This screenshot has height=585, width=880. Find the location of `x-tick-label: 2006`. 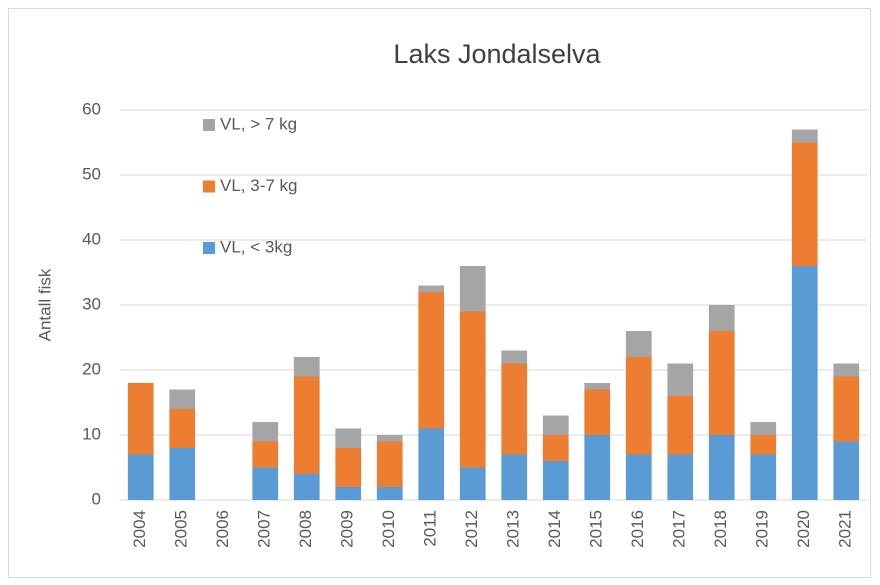

x-tick-label: 2006 is located at coordinates (222, 529).